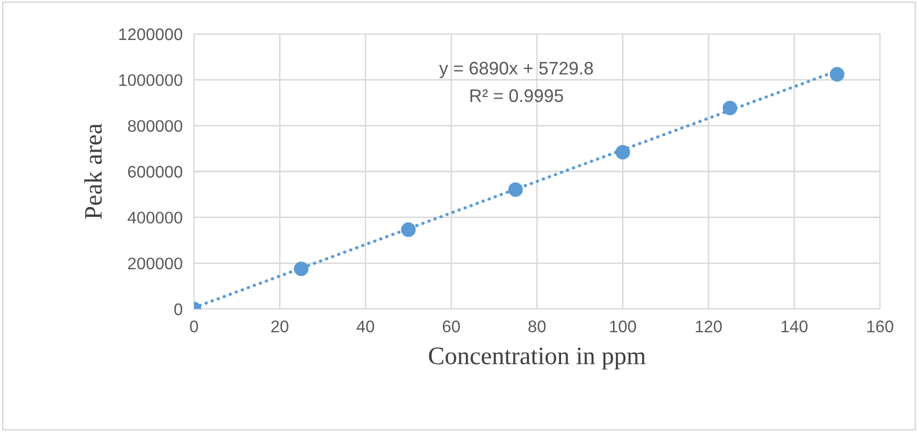 This screenshot has width=918, height=432. What do you see at coordinates (150, 80) in the screenshot?
I see `y-tick-label: 1000000` at bounding box center [150, 80].